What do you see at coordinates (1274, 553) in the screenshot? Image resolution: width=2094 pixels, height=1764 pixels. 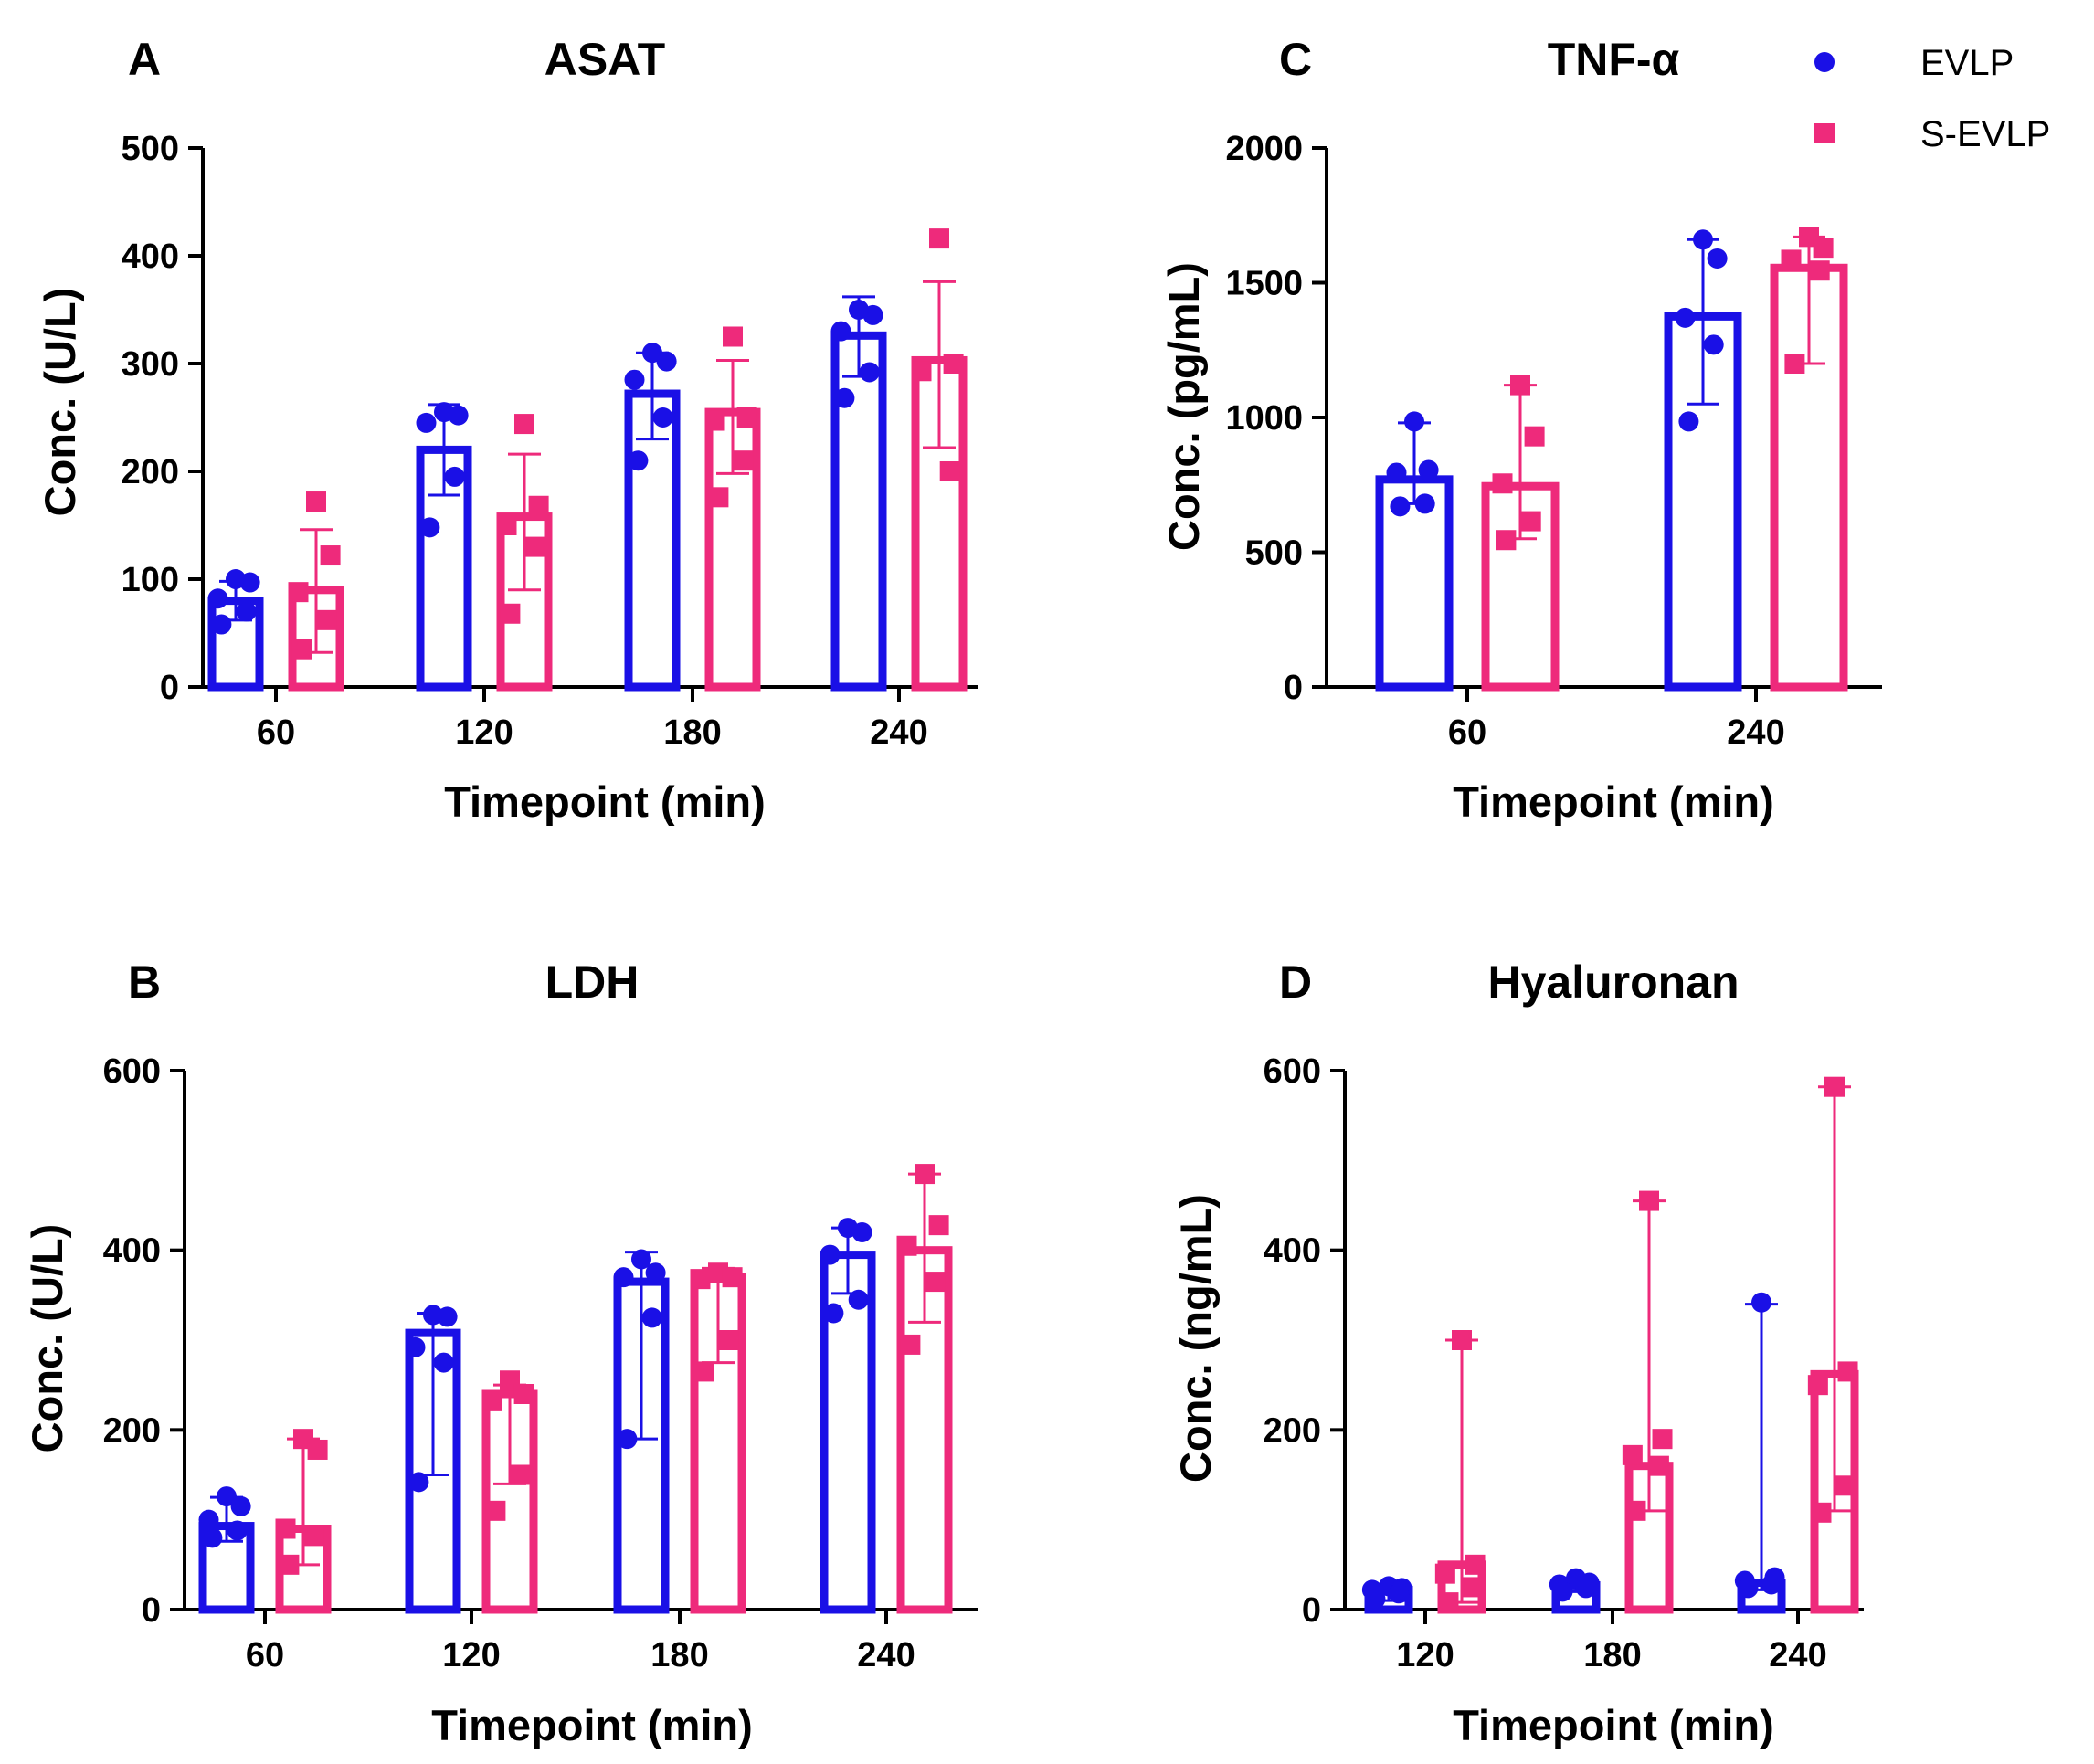 I see `panel-c-y-tick-label: 500` at bounding box center [1274, 553].